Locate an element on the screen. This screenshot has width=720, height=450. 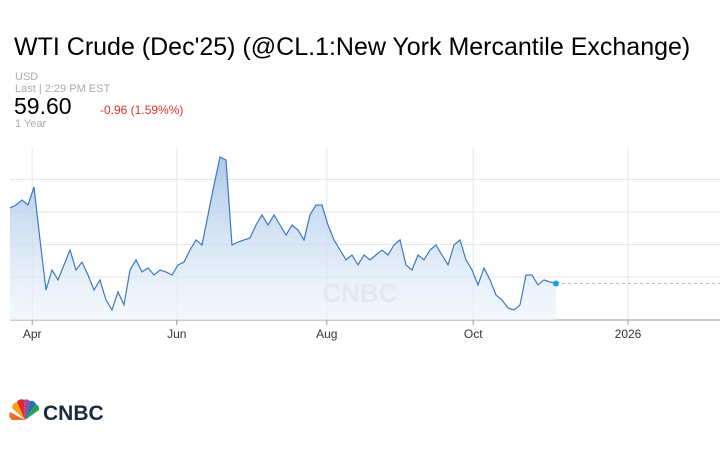
x-tick-label: Jun is located at coordinates (176, 334).